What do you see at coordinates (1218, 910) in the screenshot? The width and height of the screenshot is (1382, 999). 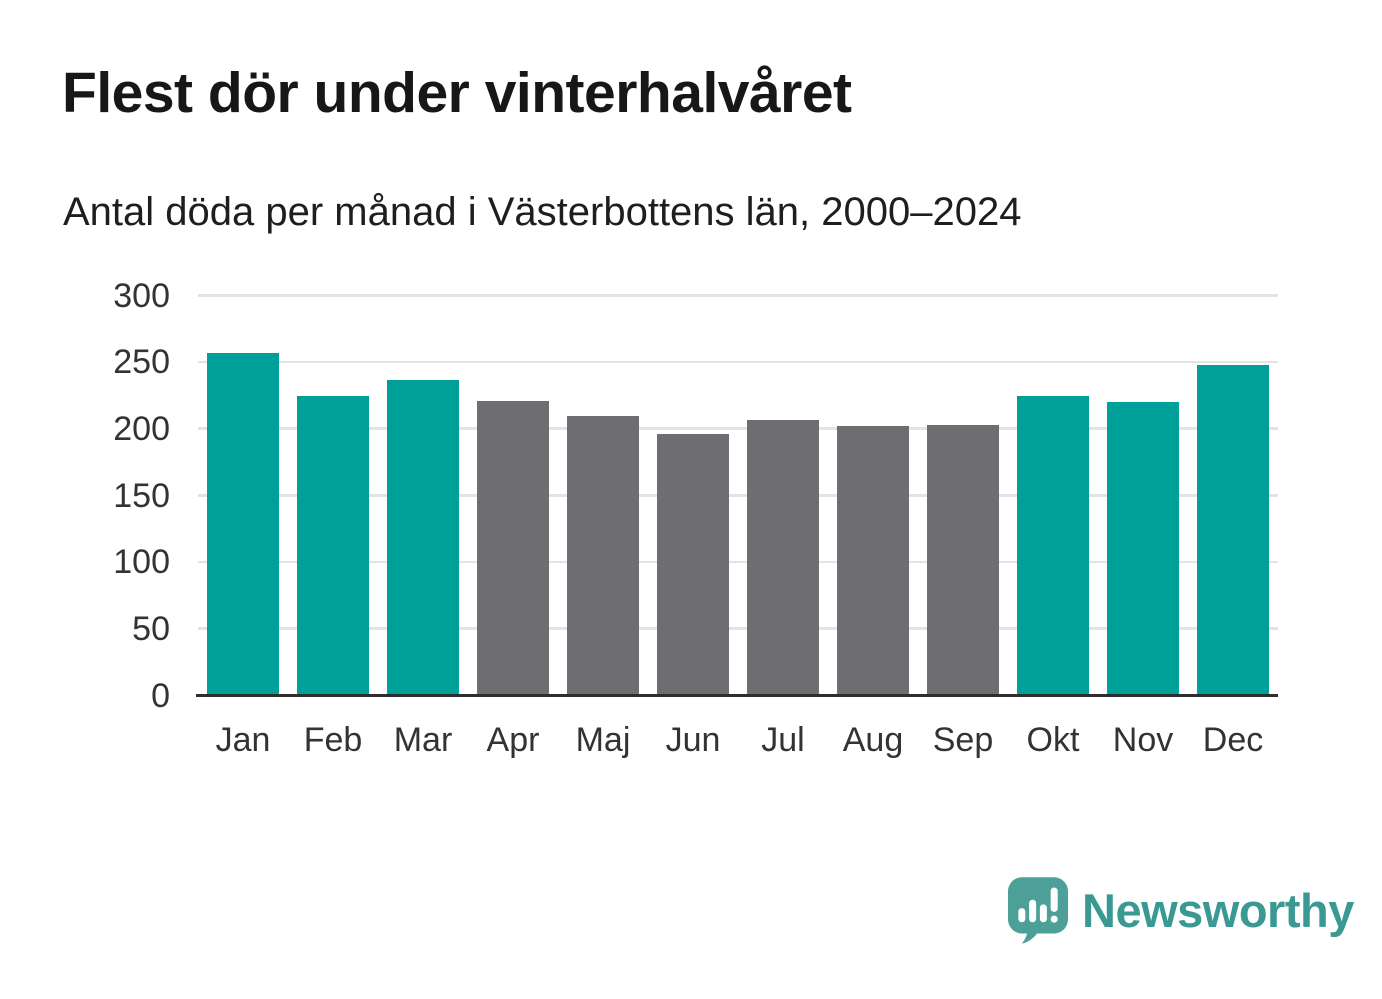 I see `newsworthy-wordmark: Newsworthy` at bounding box center [1218, 910].